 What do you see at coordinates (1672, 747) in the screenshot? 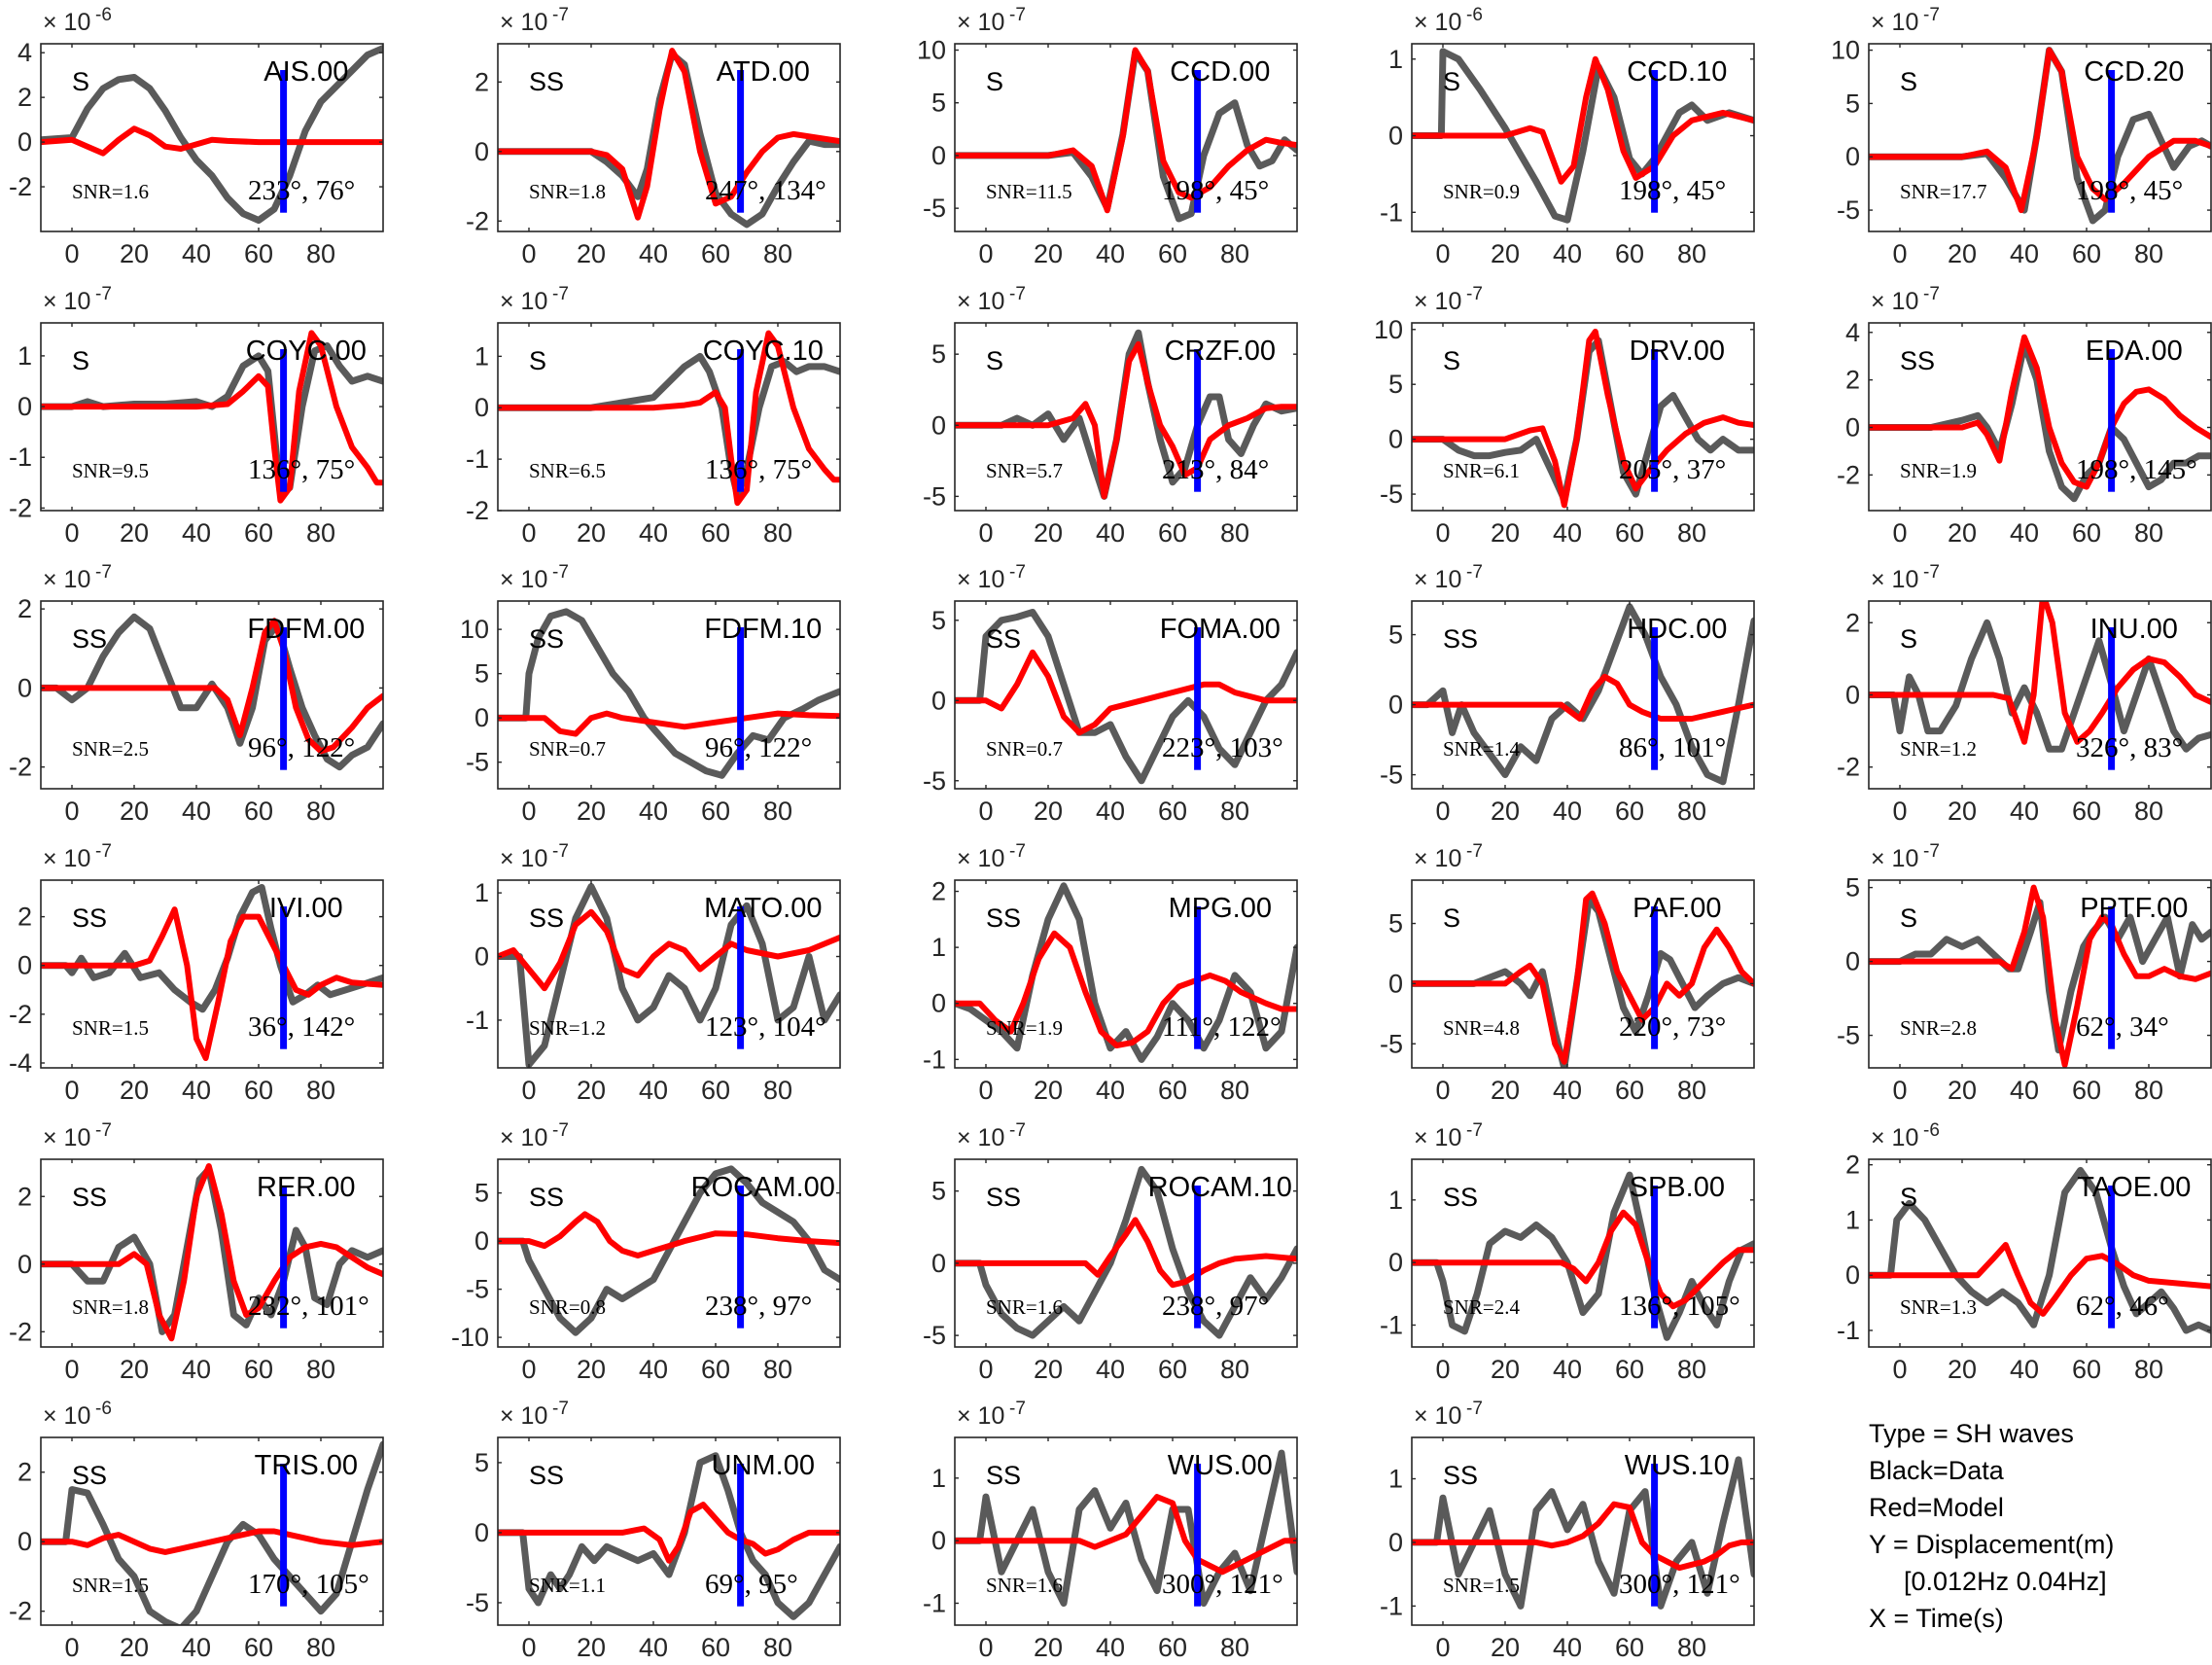
I see `angles-label: 86°, 101°` at bounding box center [1672, 747].